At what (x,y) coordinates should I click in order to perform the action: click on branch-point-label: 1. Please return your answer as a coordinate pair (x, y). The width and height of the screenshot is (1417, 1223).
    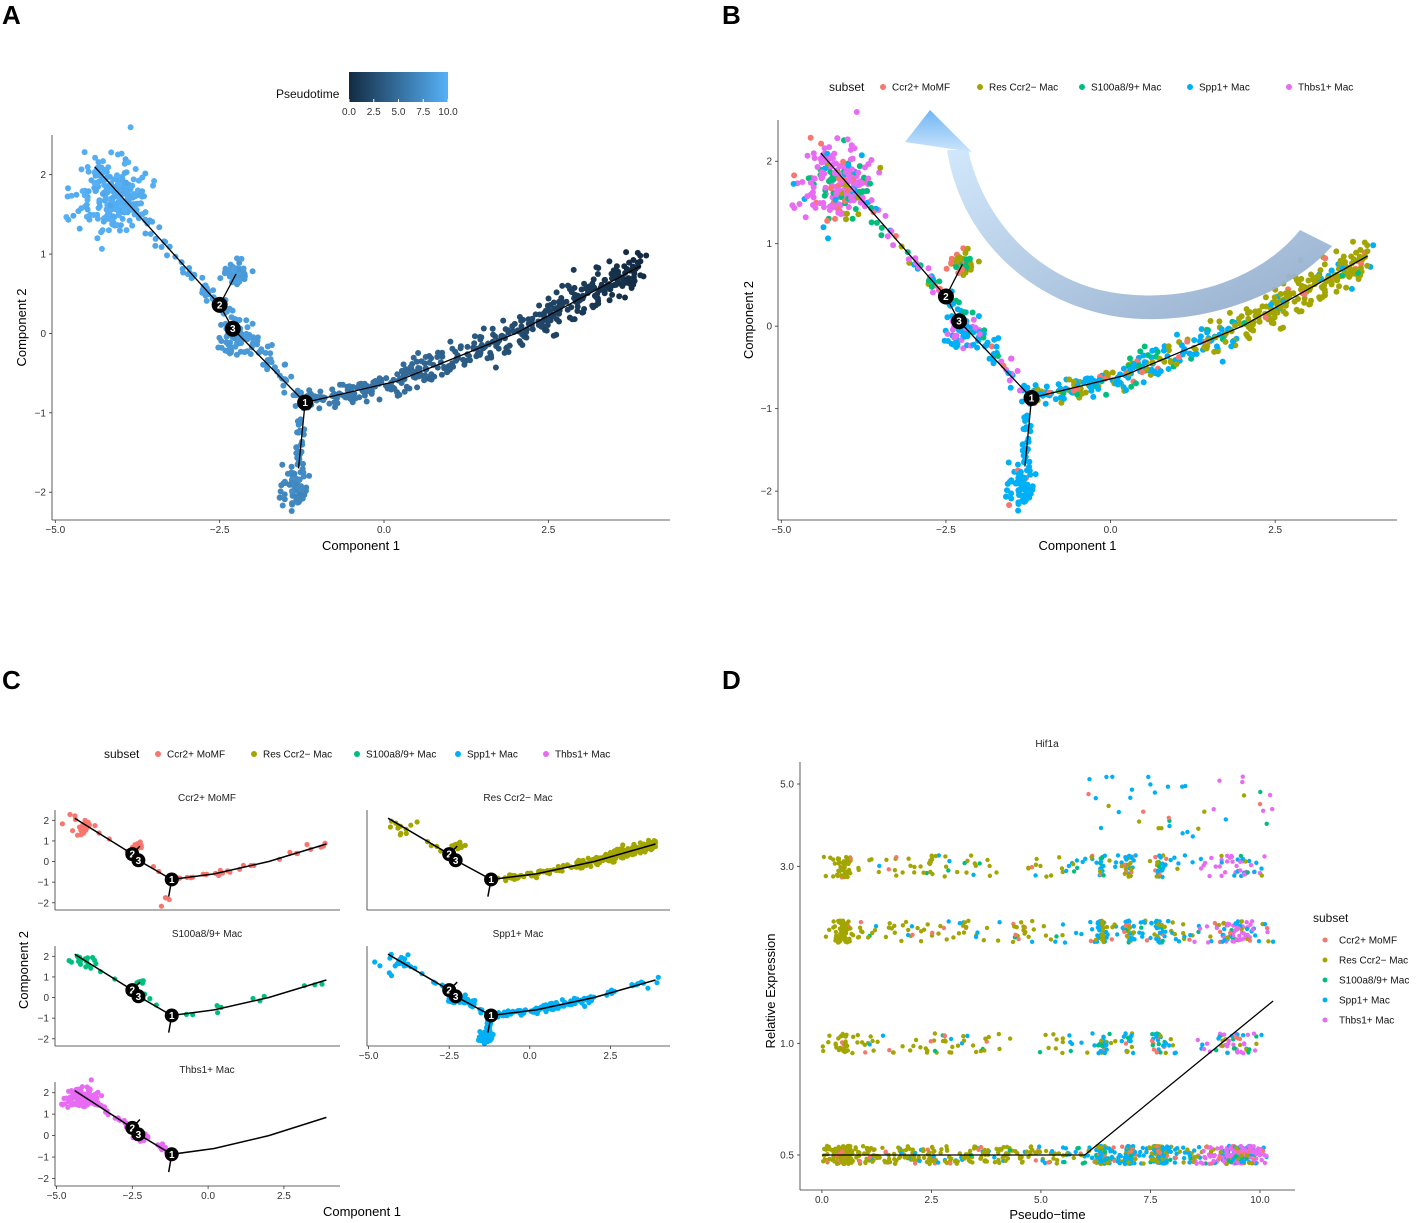
    Looking at the image, I should click on (491, 880).